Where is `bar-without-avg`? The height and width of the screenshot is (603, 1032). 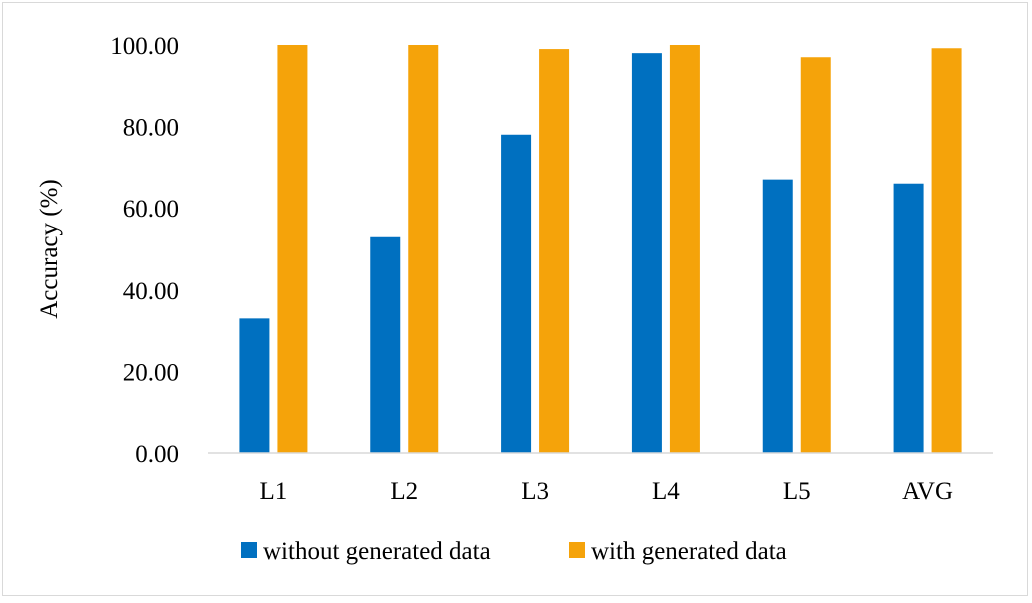 bar-without-avg is located at coordinates (908, 318).